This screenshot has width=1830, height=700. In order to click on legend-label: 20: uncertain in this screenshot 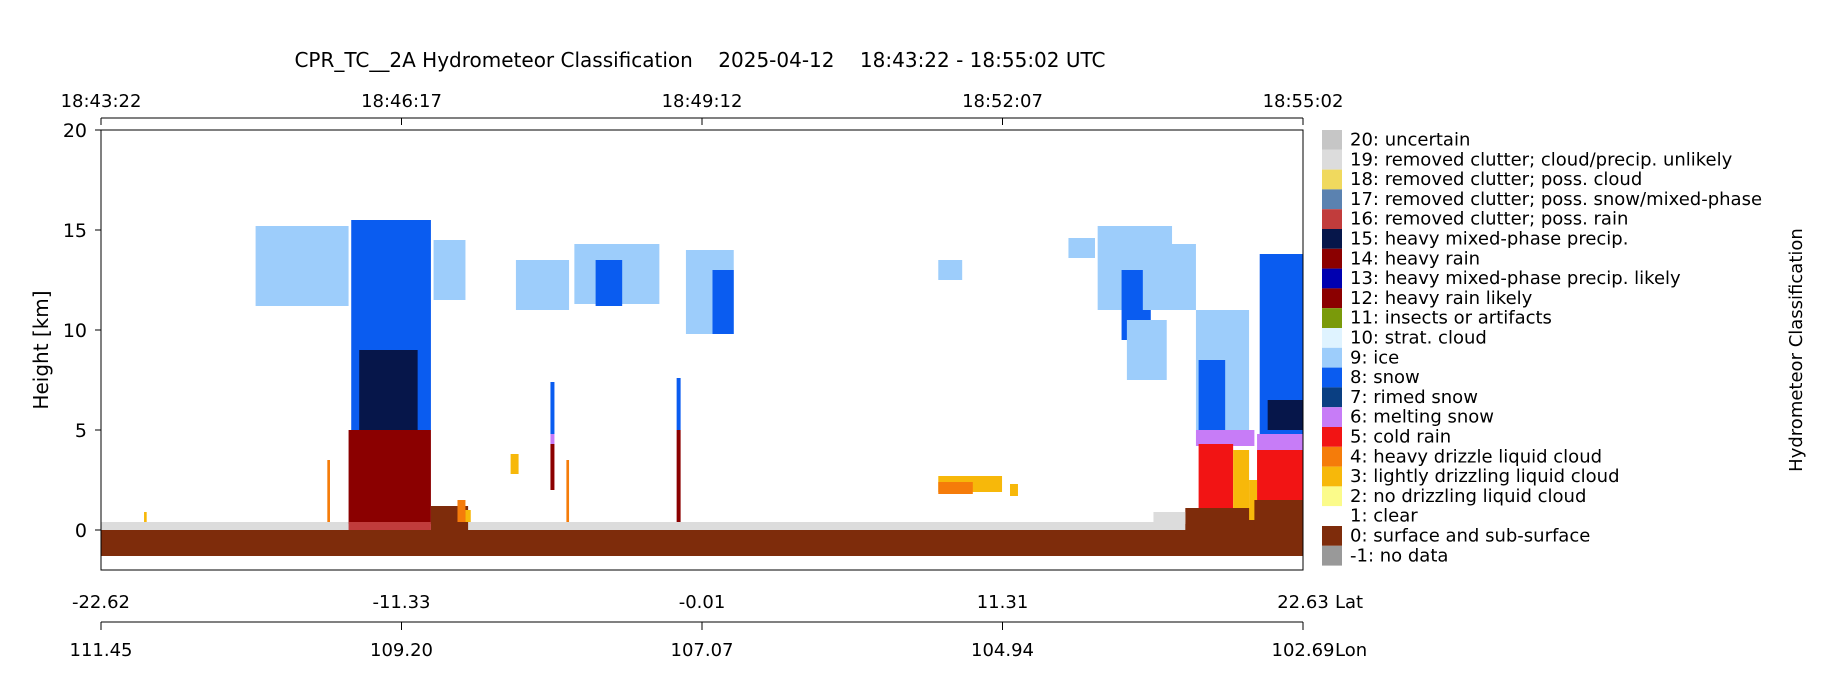, I will do `click(1410, 140)`.